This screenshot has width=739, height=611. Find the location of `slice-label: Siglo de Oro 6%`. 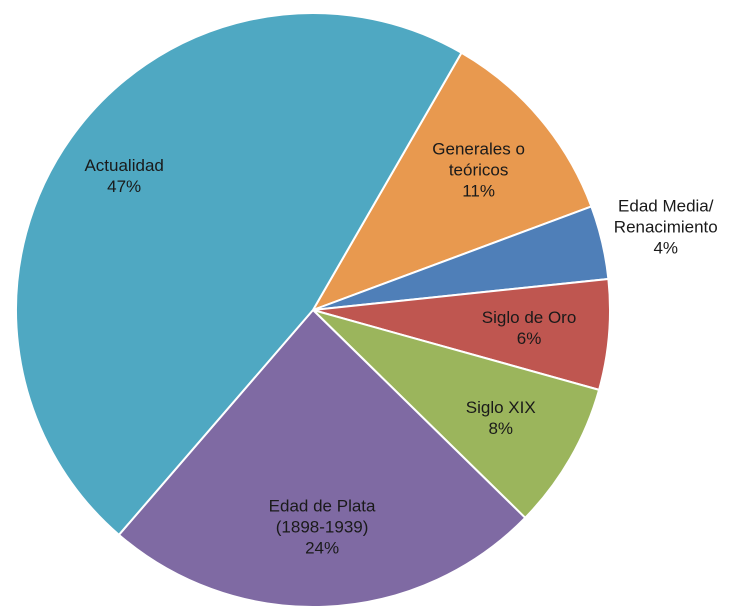

slice-label: Siglo de Oro 6% is located at coordinates (529, 328).